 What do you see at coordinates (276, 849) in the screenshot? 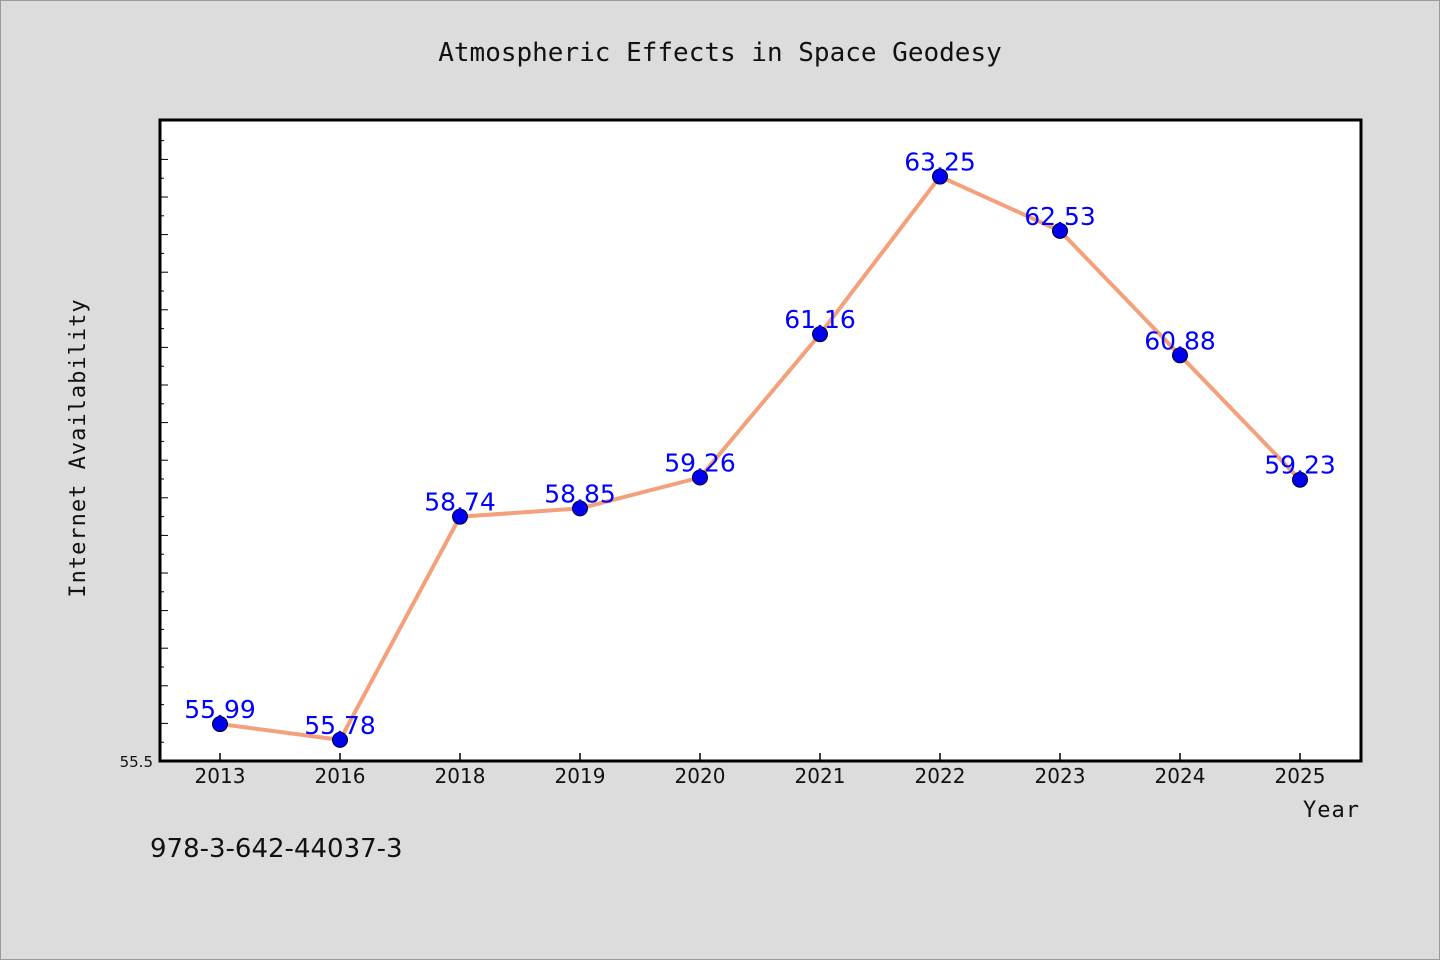
I see `isbn-code: 978-3-642-44037-3` at bounding box center [276, 849].